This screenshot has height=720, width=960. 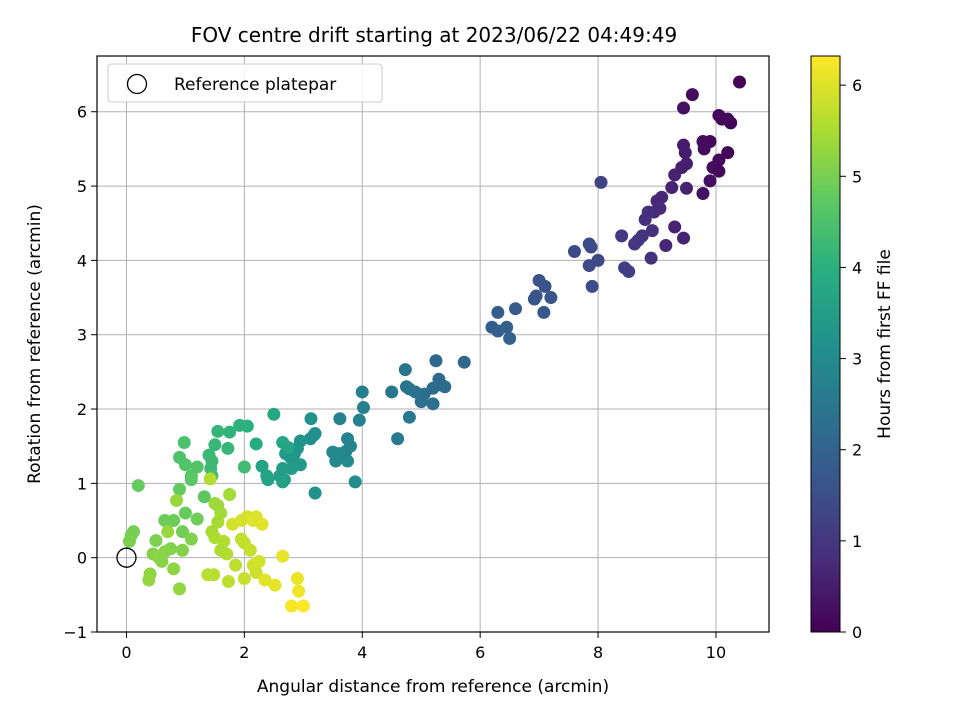 What do you see at coordinates (885, 344) in the screenshot?
I see `colorbar-label: Hours from first FF file` at bounding box center [885, 344].